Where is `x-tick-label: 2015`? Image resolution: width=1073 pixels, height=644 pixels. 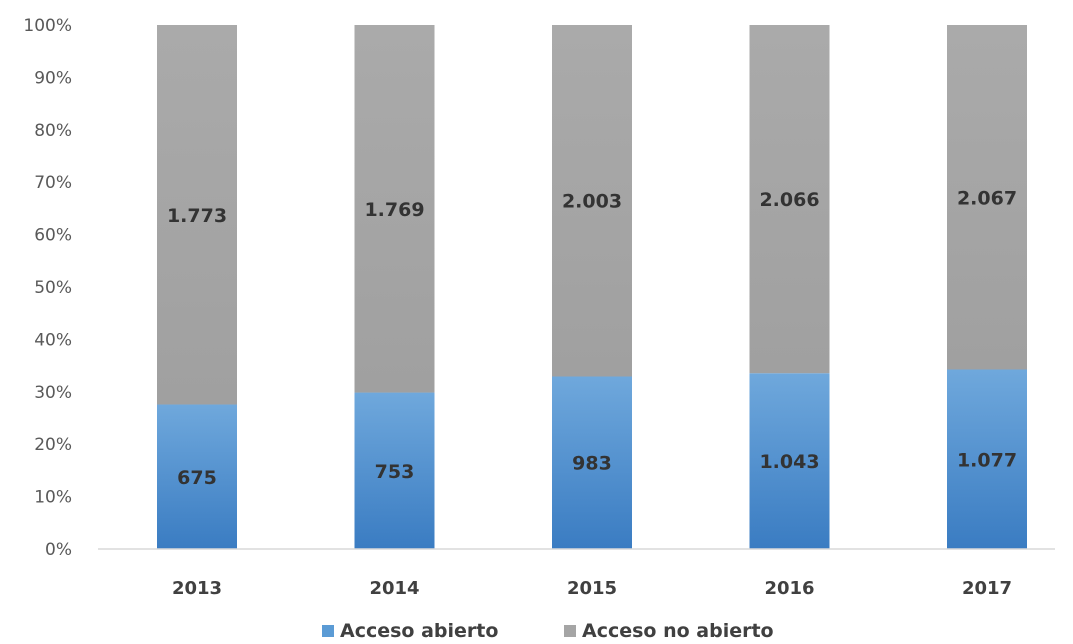
x-tick-label: 2015 is located at coordinates (592, 588).